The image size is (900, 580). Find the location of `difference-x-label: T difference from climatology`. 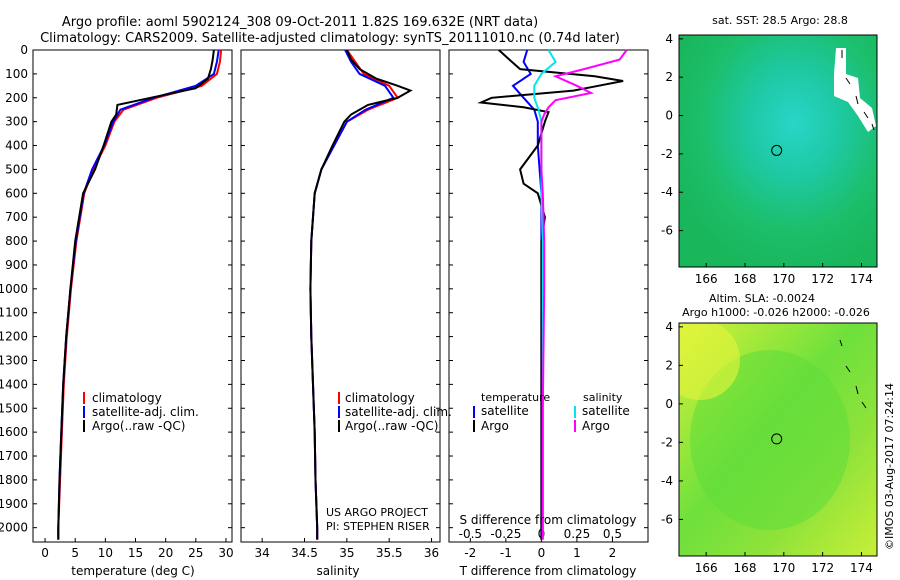

difference-x-label: T difference from climatology is located at coordinates (548, 571).